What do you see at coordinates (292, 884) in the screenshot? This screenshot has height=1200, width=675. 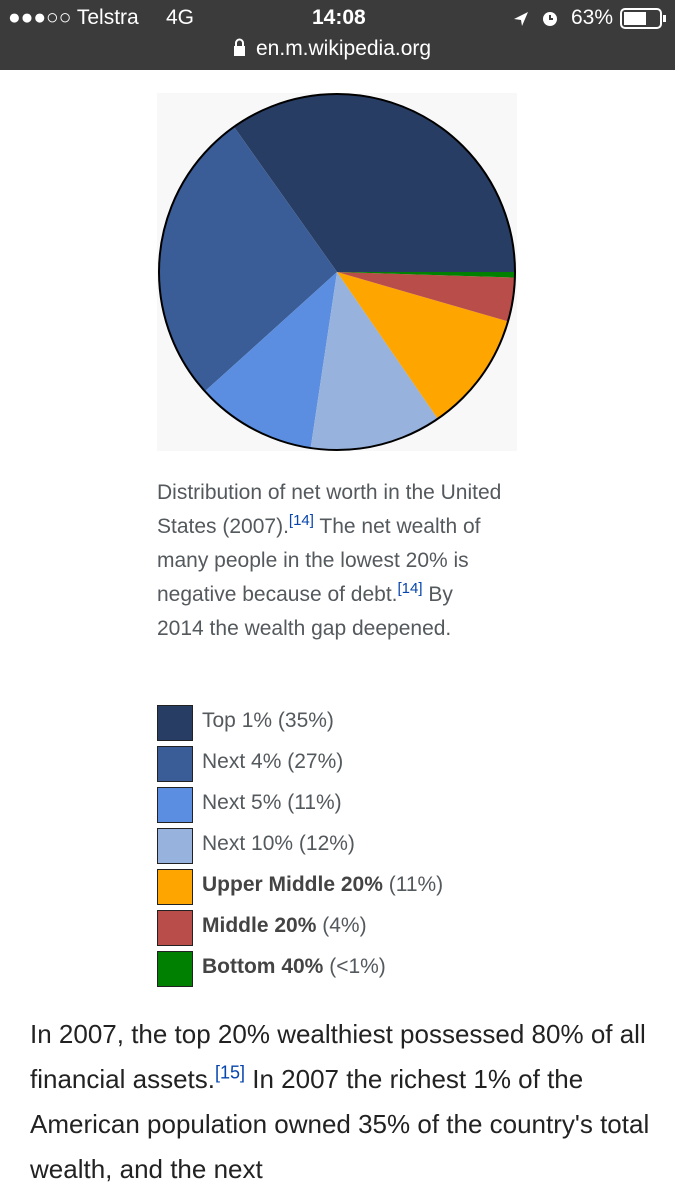 I see `legend-label: Upper Middle 20%` at bounding box center [292, 884].